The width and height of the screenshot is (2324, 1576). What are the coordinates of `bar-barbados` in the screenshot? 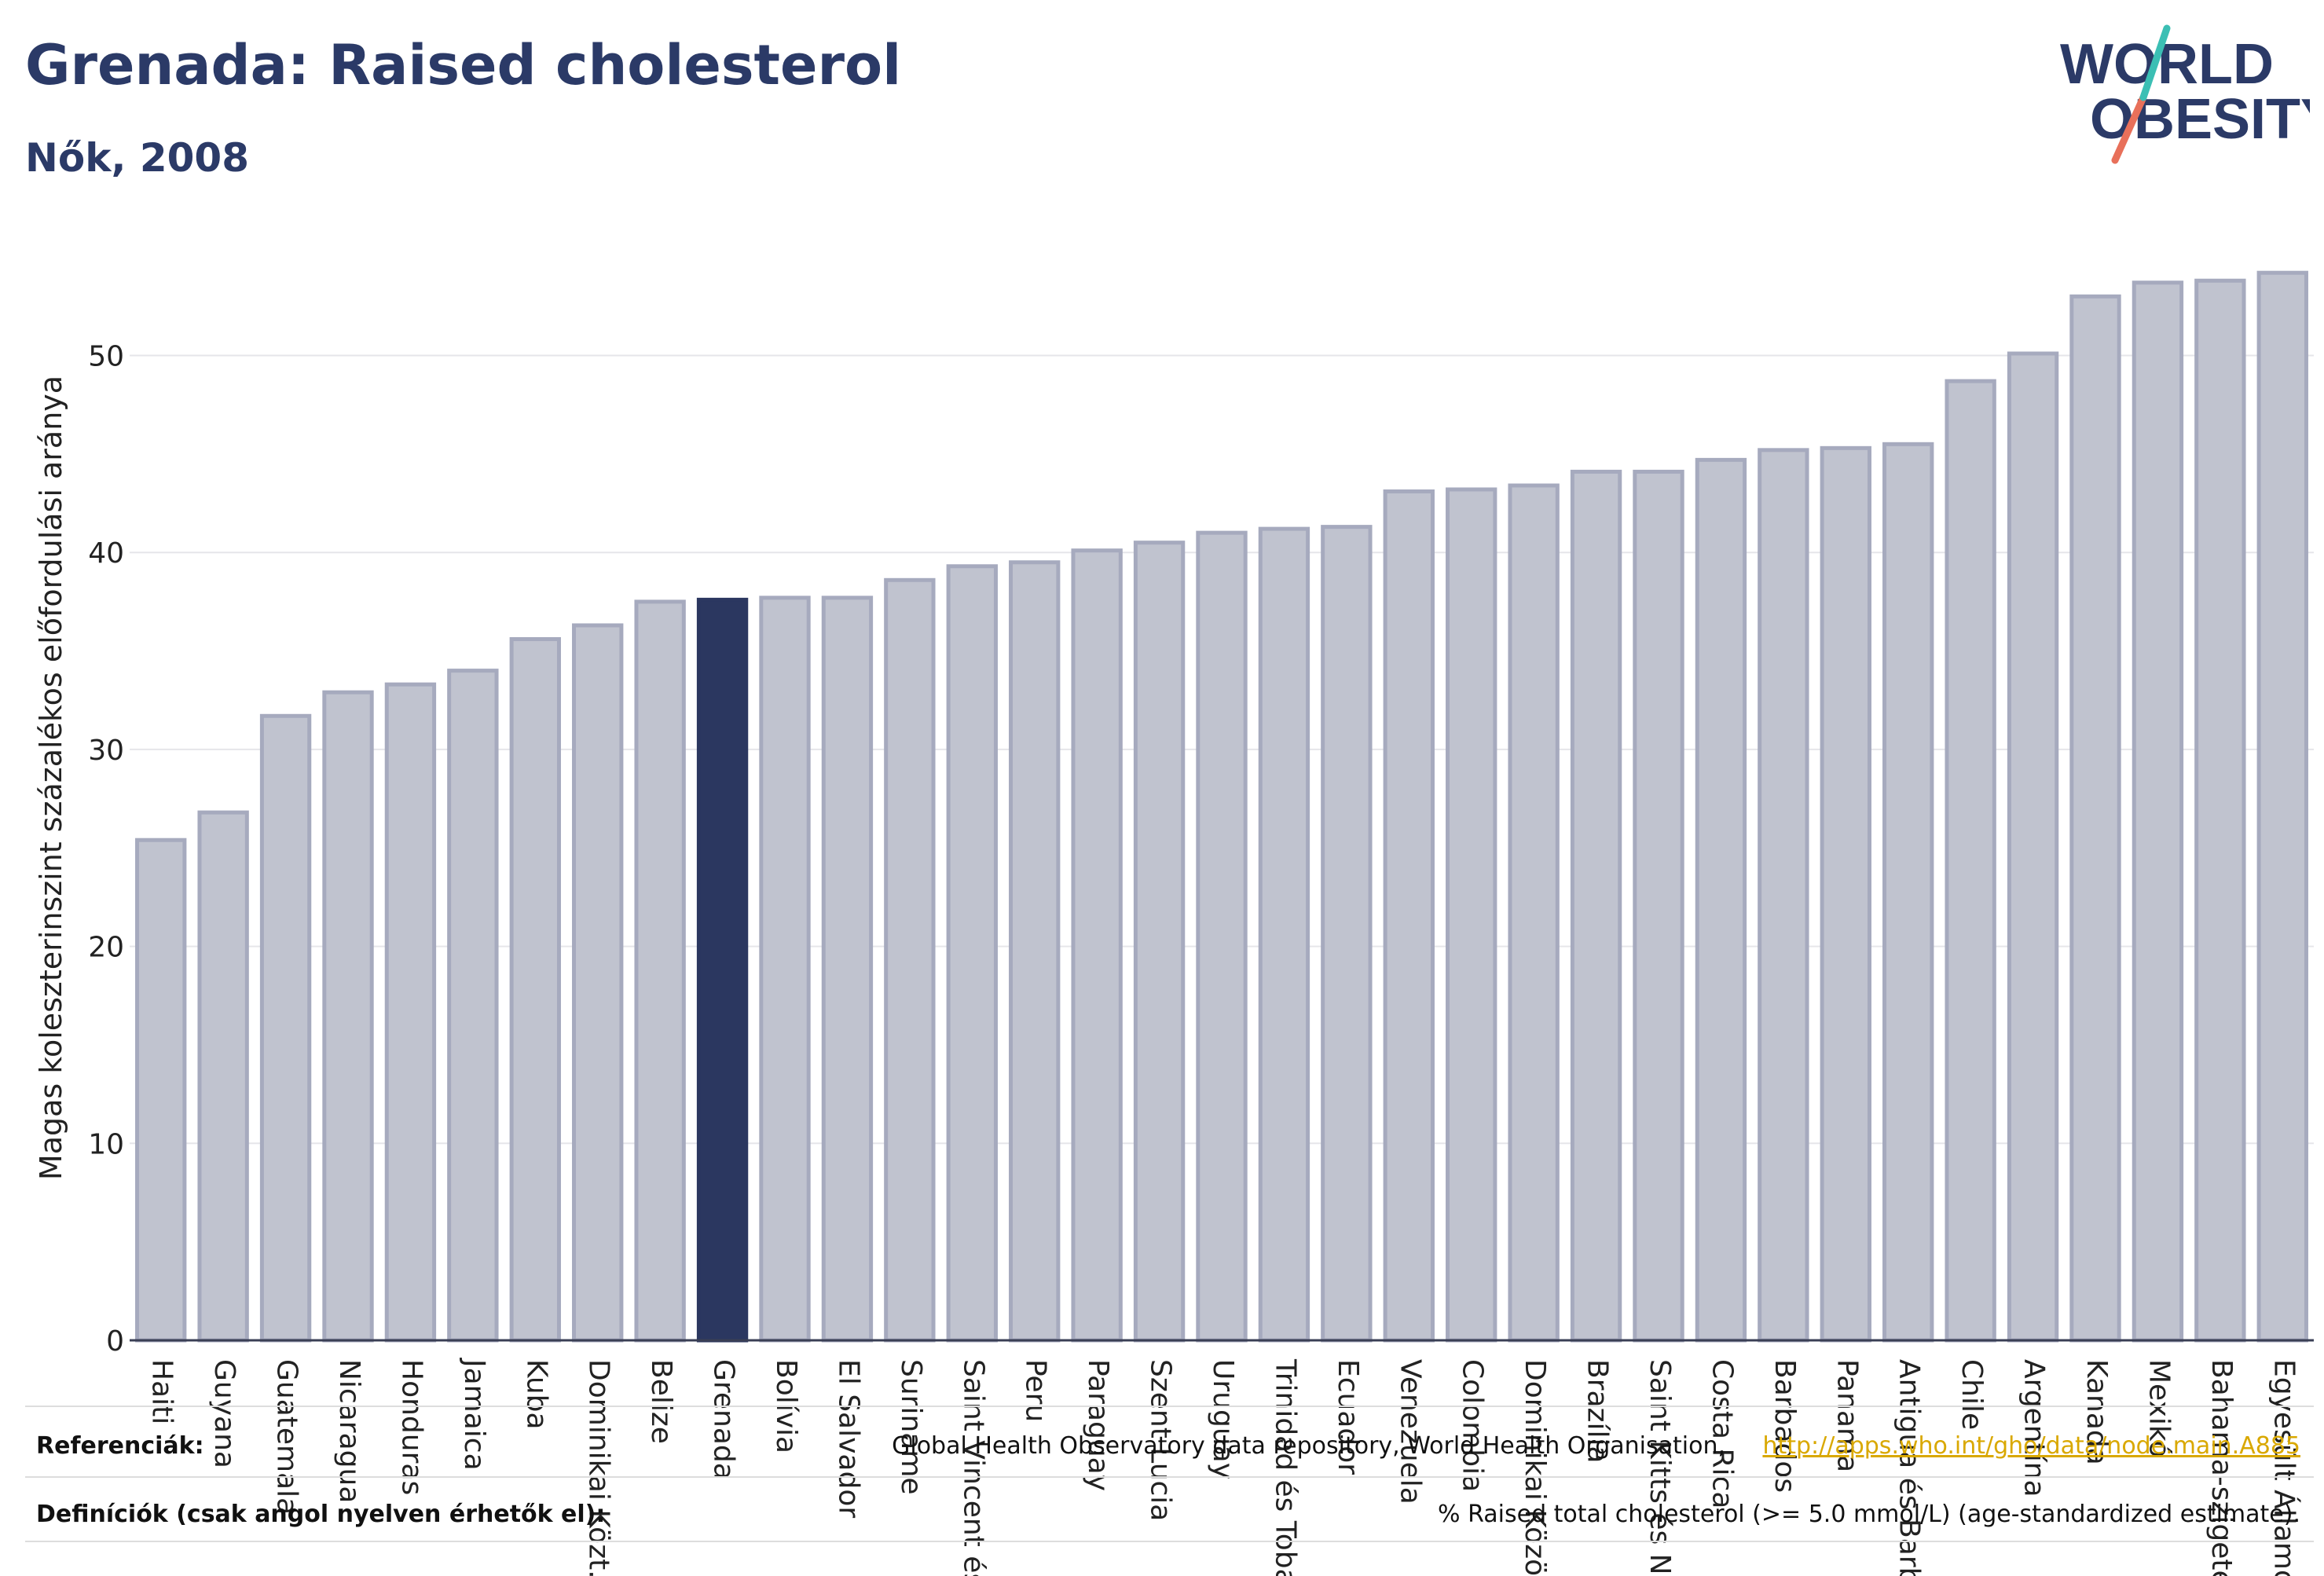 It's located at (1783, 895).